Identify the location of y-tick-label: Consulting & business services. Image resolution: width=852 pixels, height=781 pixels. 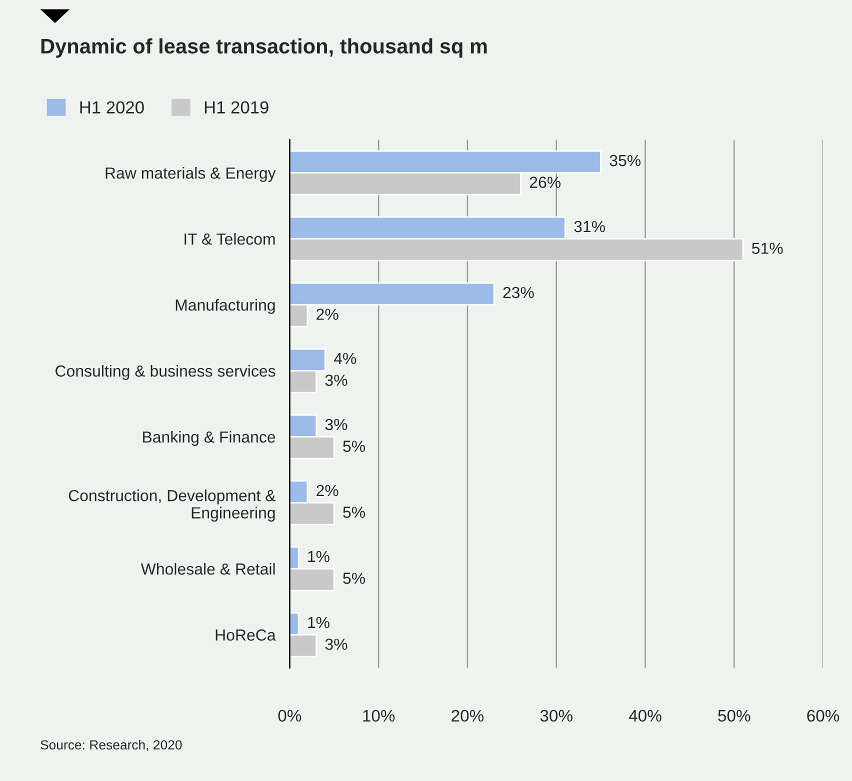
(166, 372).